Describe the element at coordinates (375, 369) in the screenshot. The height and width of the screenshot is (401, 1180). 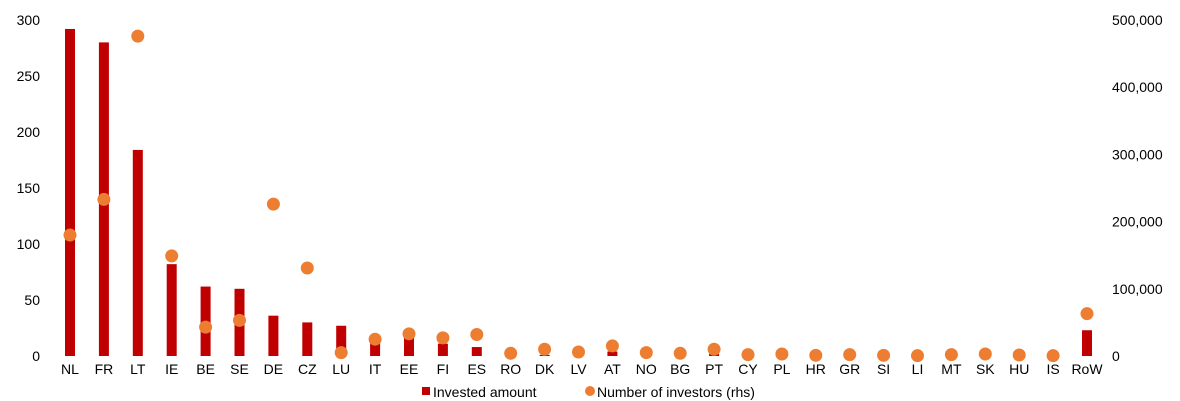
I see `category-label: IT` at that location.